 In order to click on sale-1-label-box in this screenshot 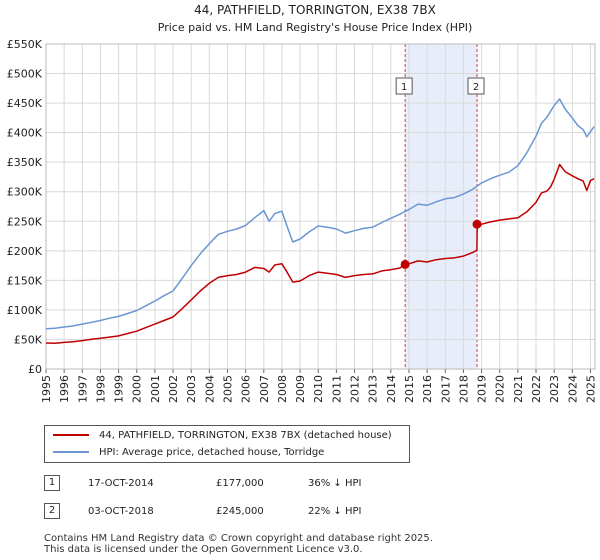, I will do `click(404, 86)`.